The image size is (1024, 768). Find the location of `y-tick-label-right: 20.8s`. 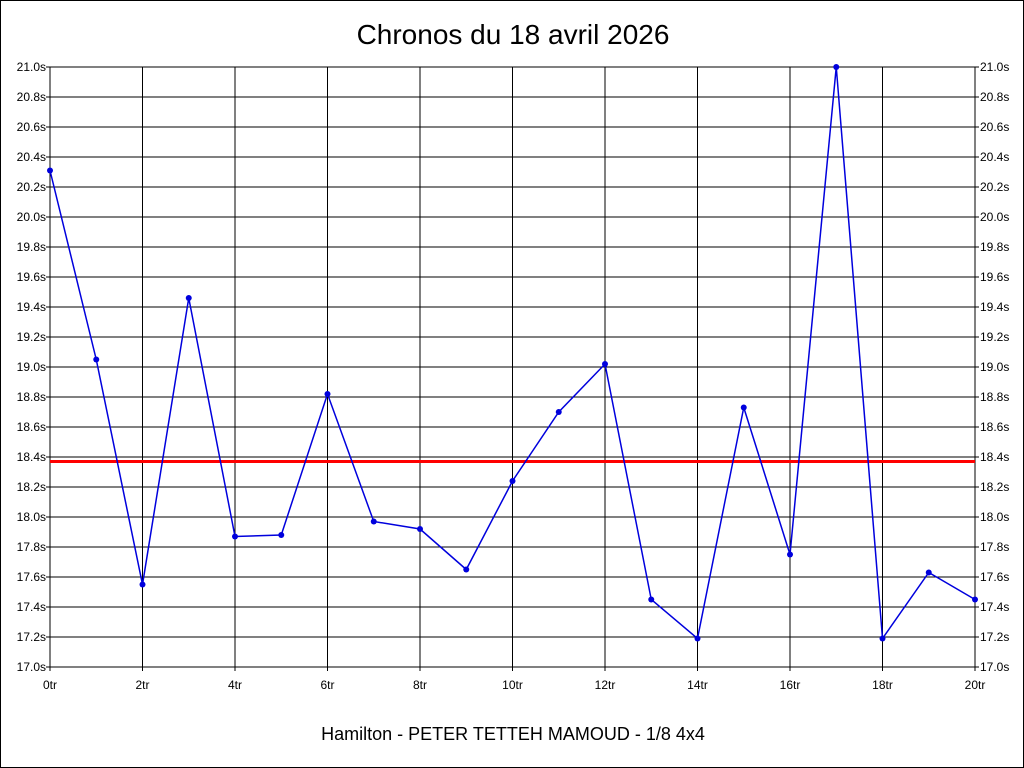

y-tick-label-right: 20.8s is located at coordinates (994, 97).